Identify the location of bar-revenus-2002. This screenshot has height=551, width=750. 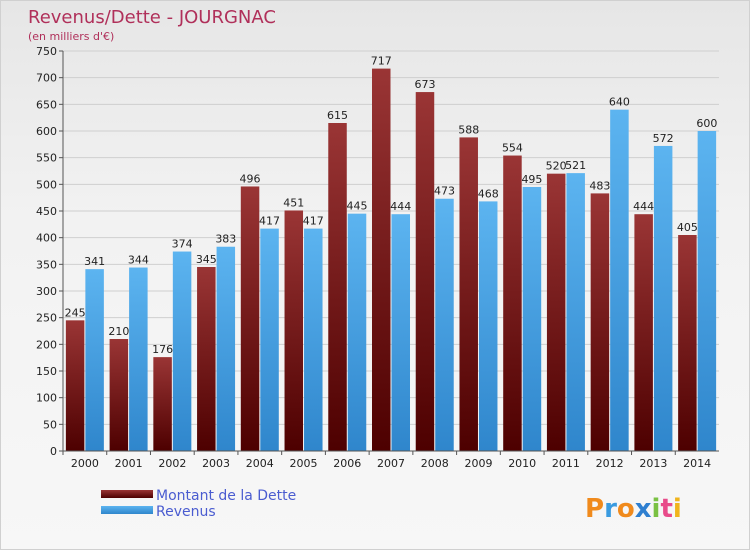
(182, 351).